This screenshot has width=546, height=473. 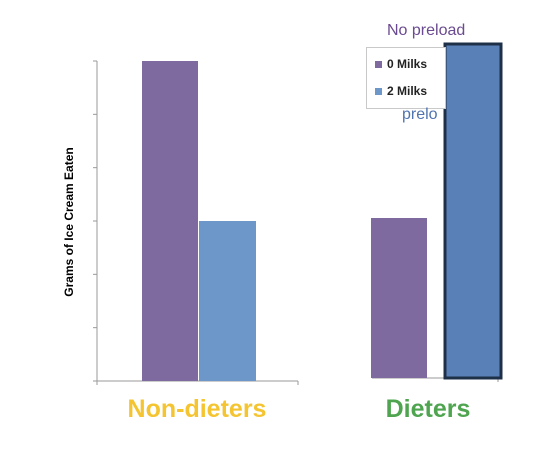 I want to click on bar-non-dieters-2-milks, so click(x=227, y=301).